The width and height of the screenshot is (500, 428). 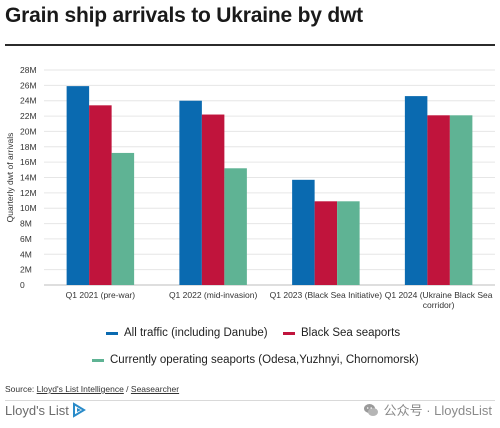 I want to click on legend-swatch-all-traffic, so click(x=112, y=333).